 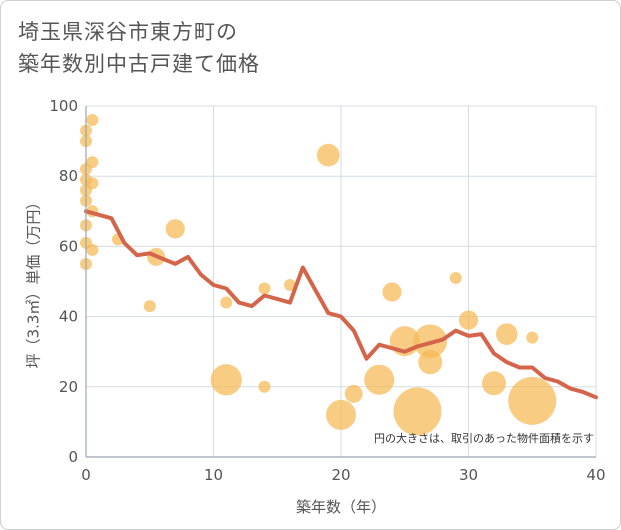 What do you see at coordinates (68, 246) in the screenshot?
I see `y-tick-label-60: 60` at bounding box center [68, 246].